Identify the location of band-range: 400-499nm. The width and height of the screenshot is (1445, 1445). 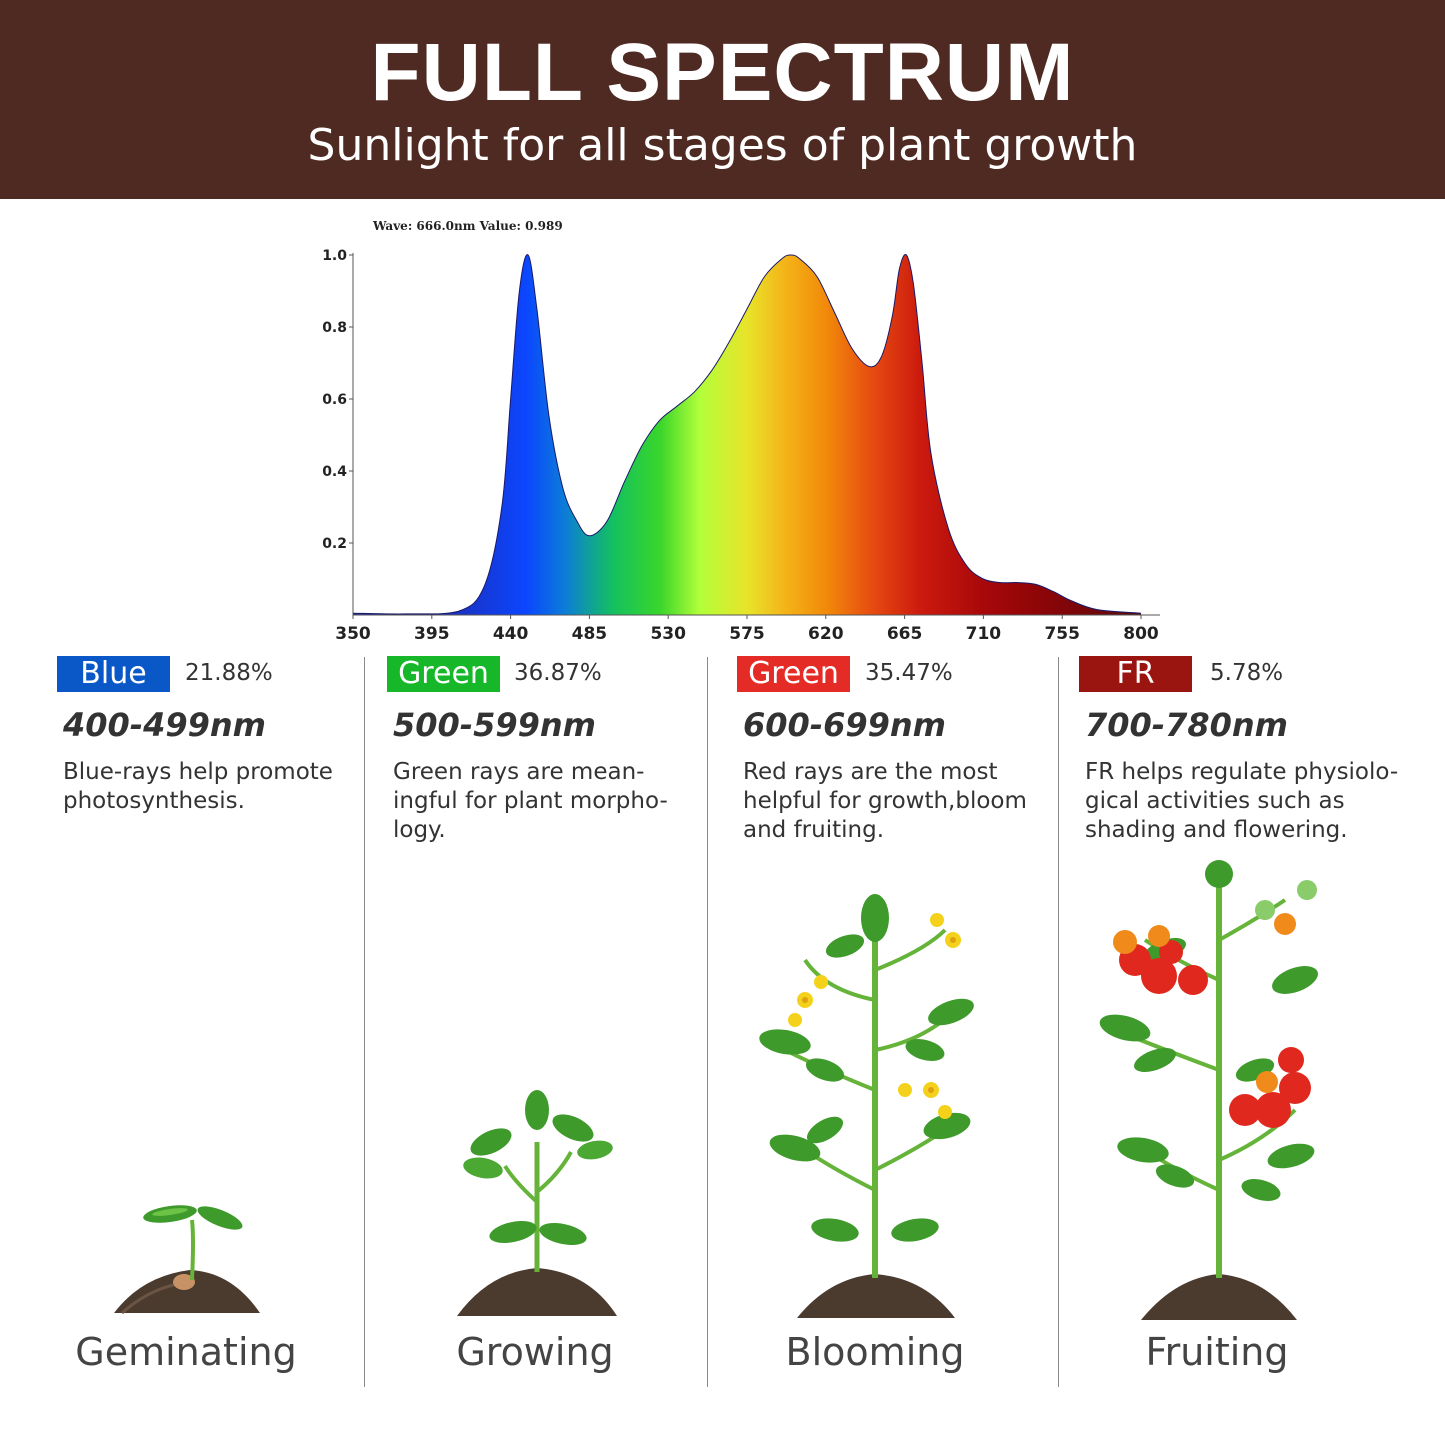
(164, 725).